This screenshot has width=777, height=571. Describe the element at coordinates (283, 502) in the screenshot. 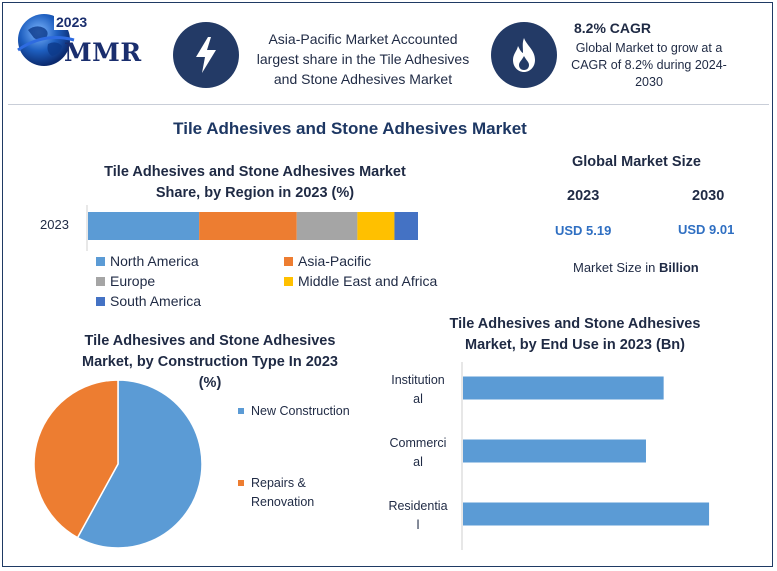

I see `pie-legend-label-line: Renovation` at that location.